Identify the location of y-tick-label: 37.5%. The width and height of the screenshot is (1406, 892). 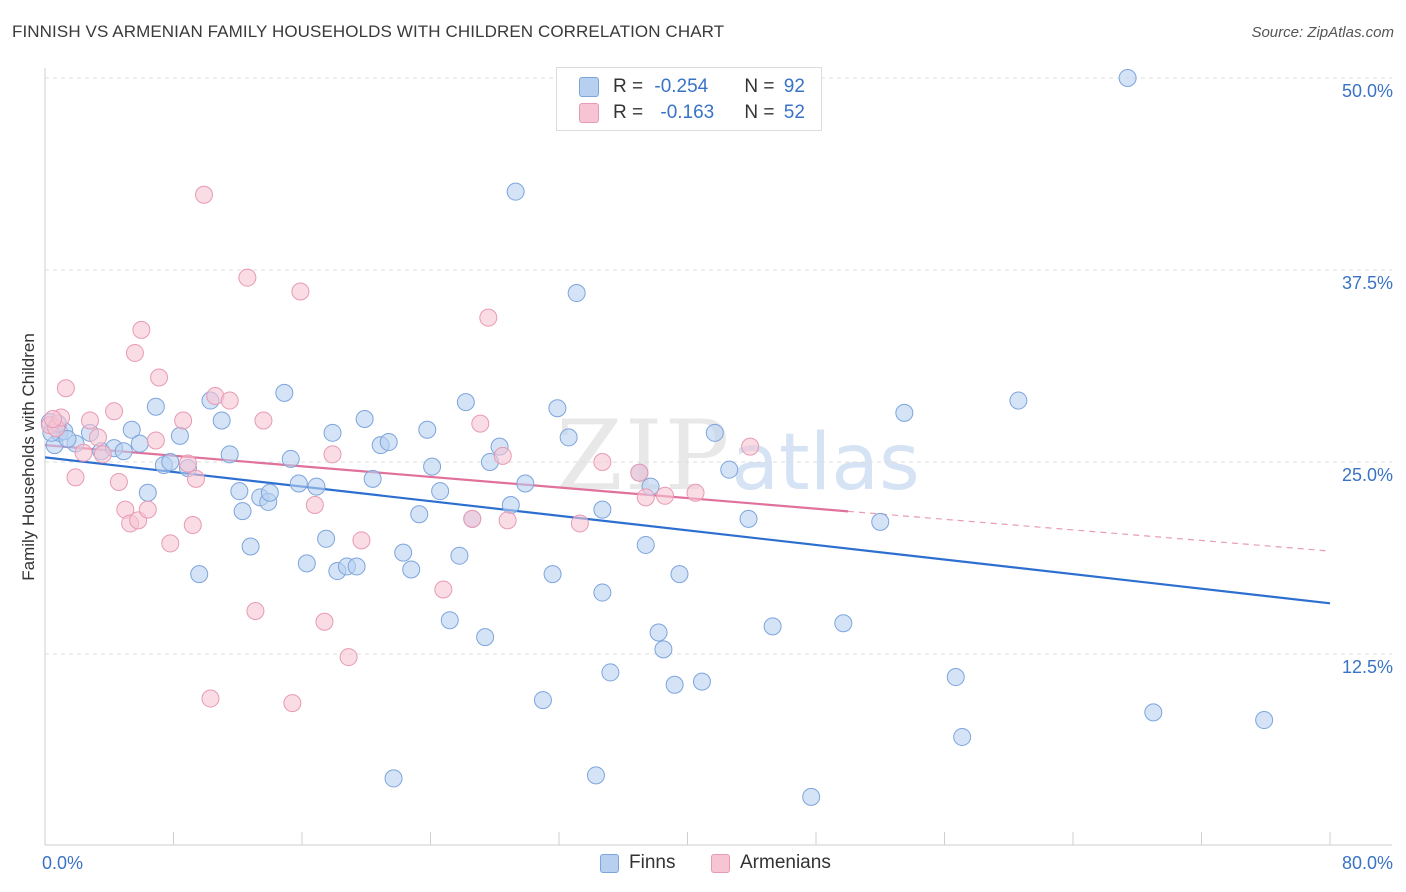
(1367, 283).